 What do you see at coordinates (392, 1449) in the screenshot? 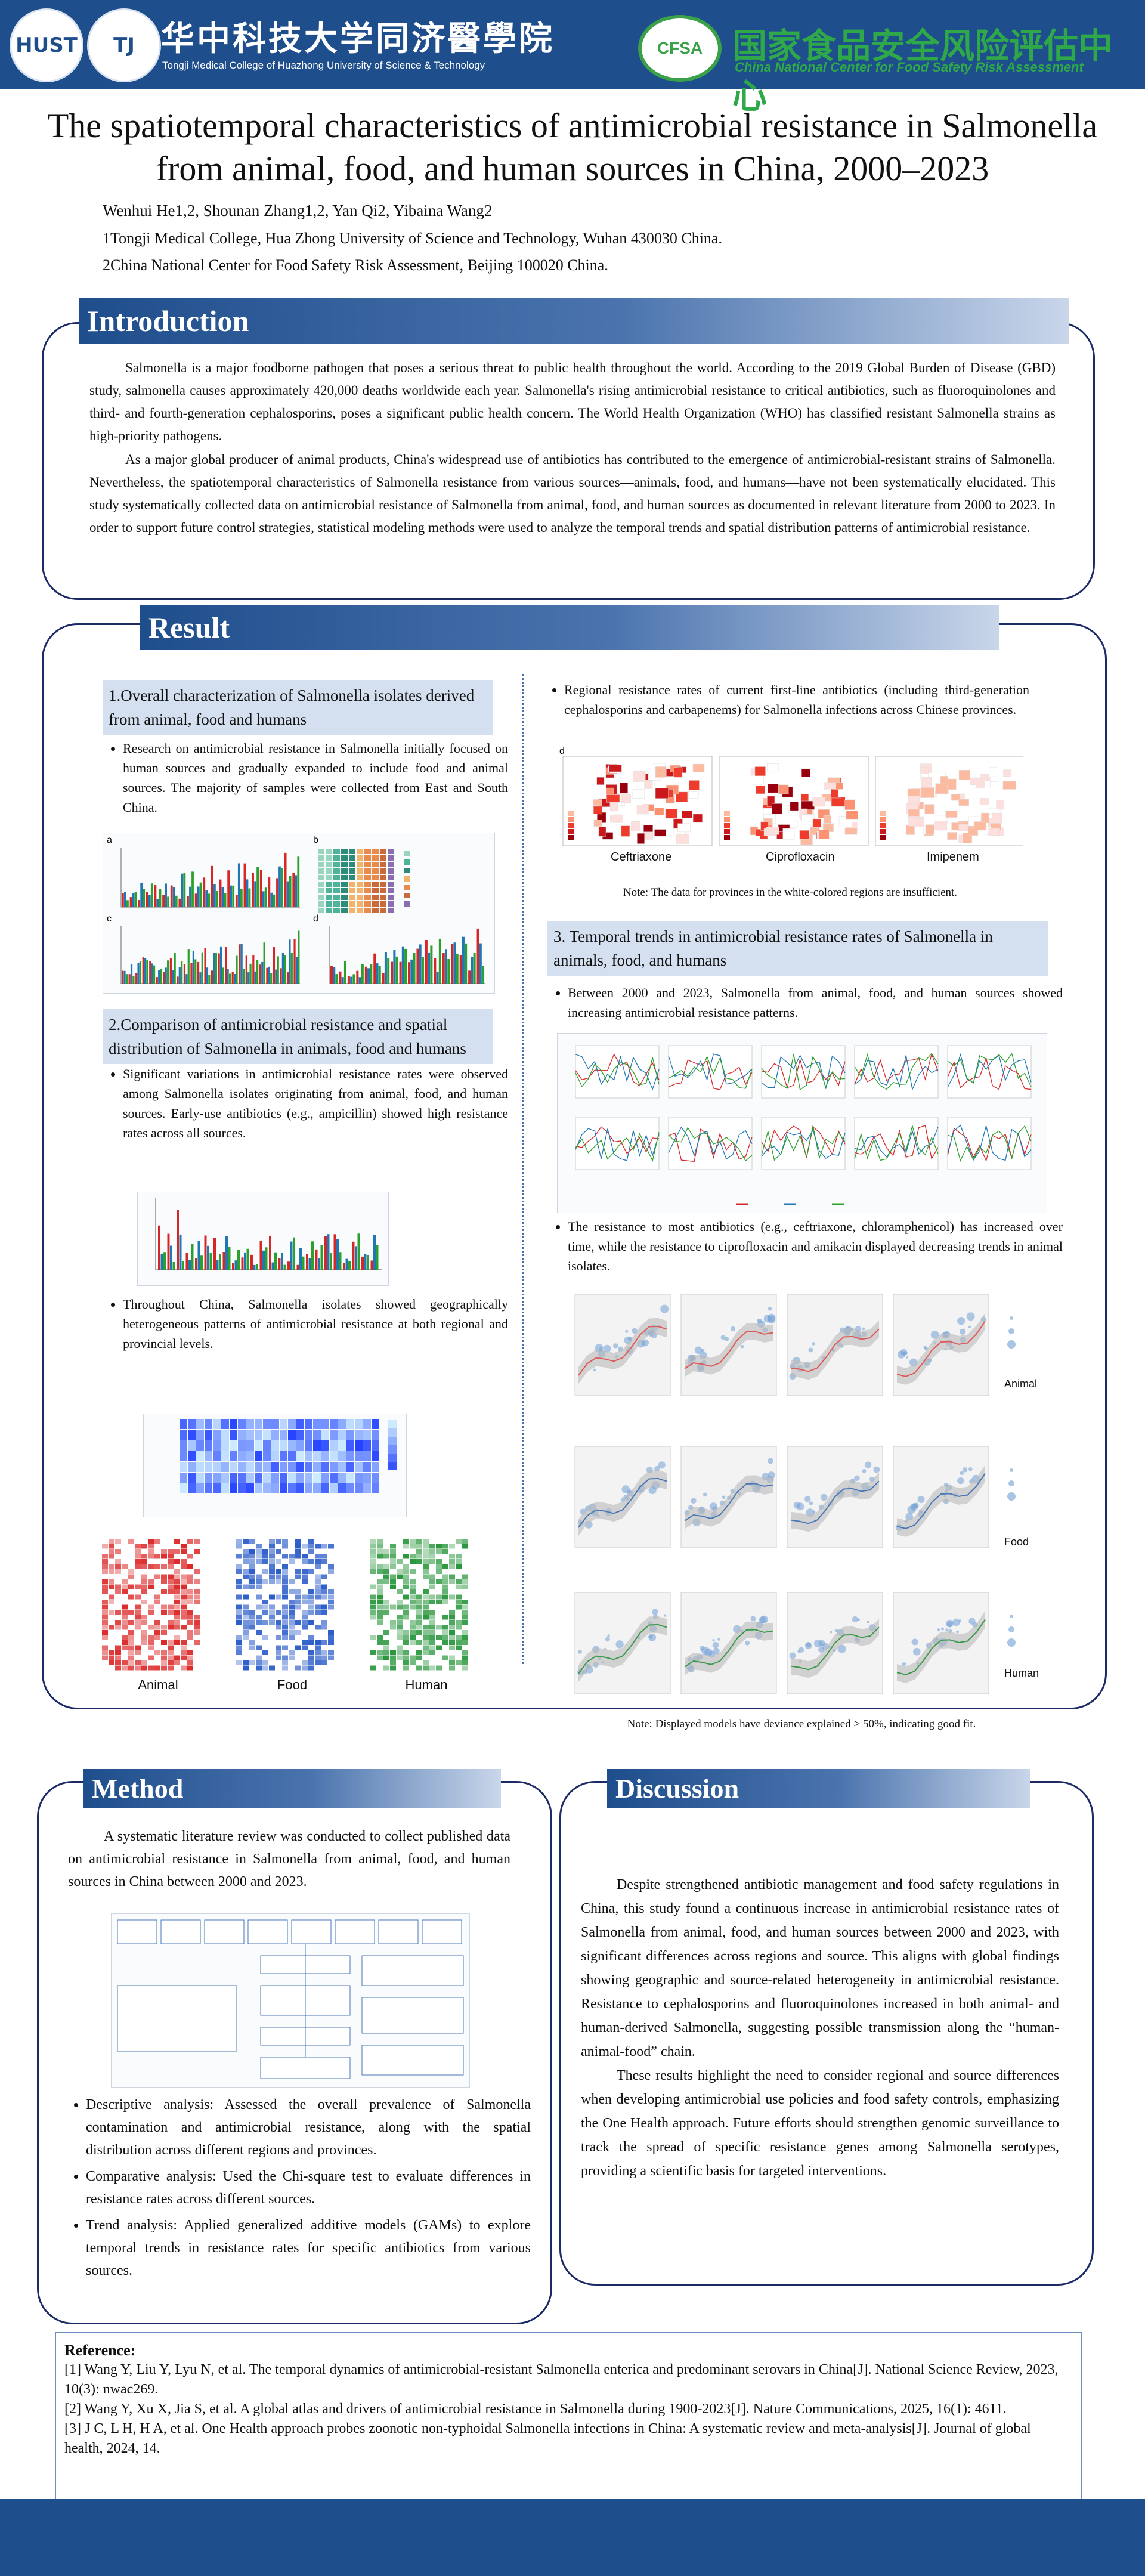
I see `heatmap-legend-swatch` at bounding box center [392, 1449].